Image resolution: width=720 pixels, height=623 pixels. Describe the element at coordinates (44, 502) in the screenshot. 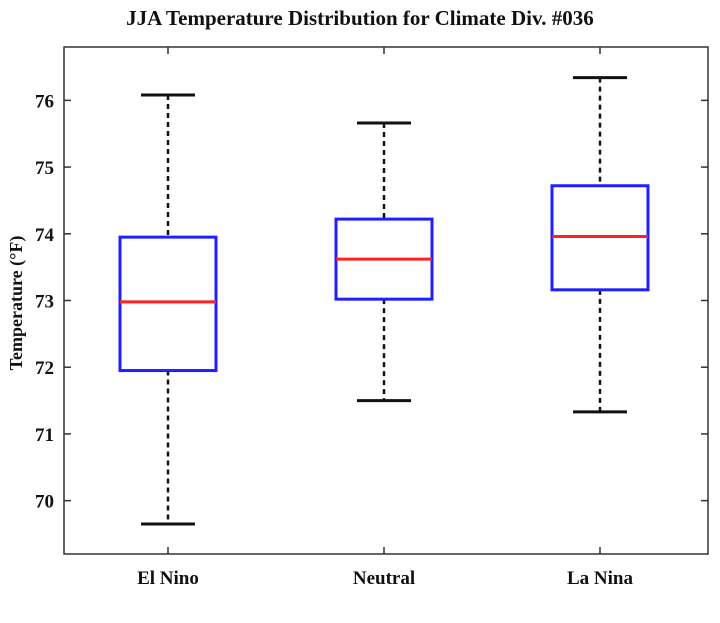

I see `y-tick-label: 70` at that location.